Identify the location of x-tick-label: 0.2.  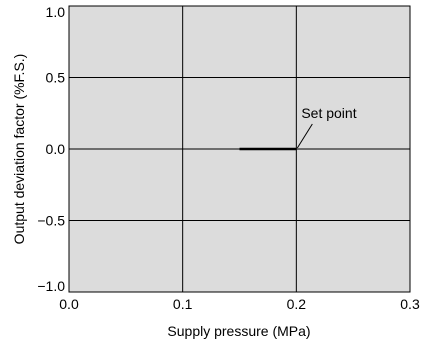
(297, 304).